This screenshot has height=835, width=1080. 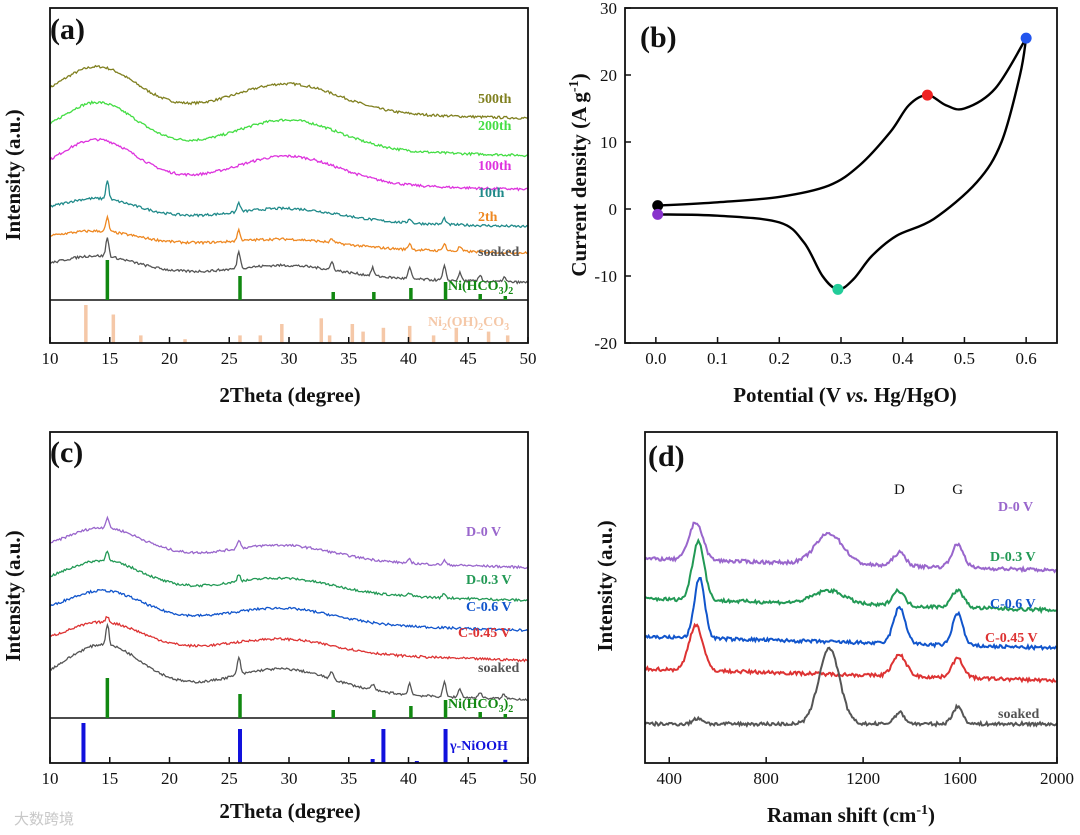 What do you see at coordinates (903, 358) in the screenshot?
I see `panel-b-xtick-label: 0.4` at bounding box center [903, 358].